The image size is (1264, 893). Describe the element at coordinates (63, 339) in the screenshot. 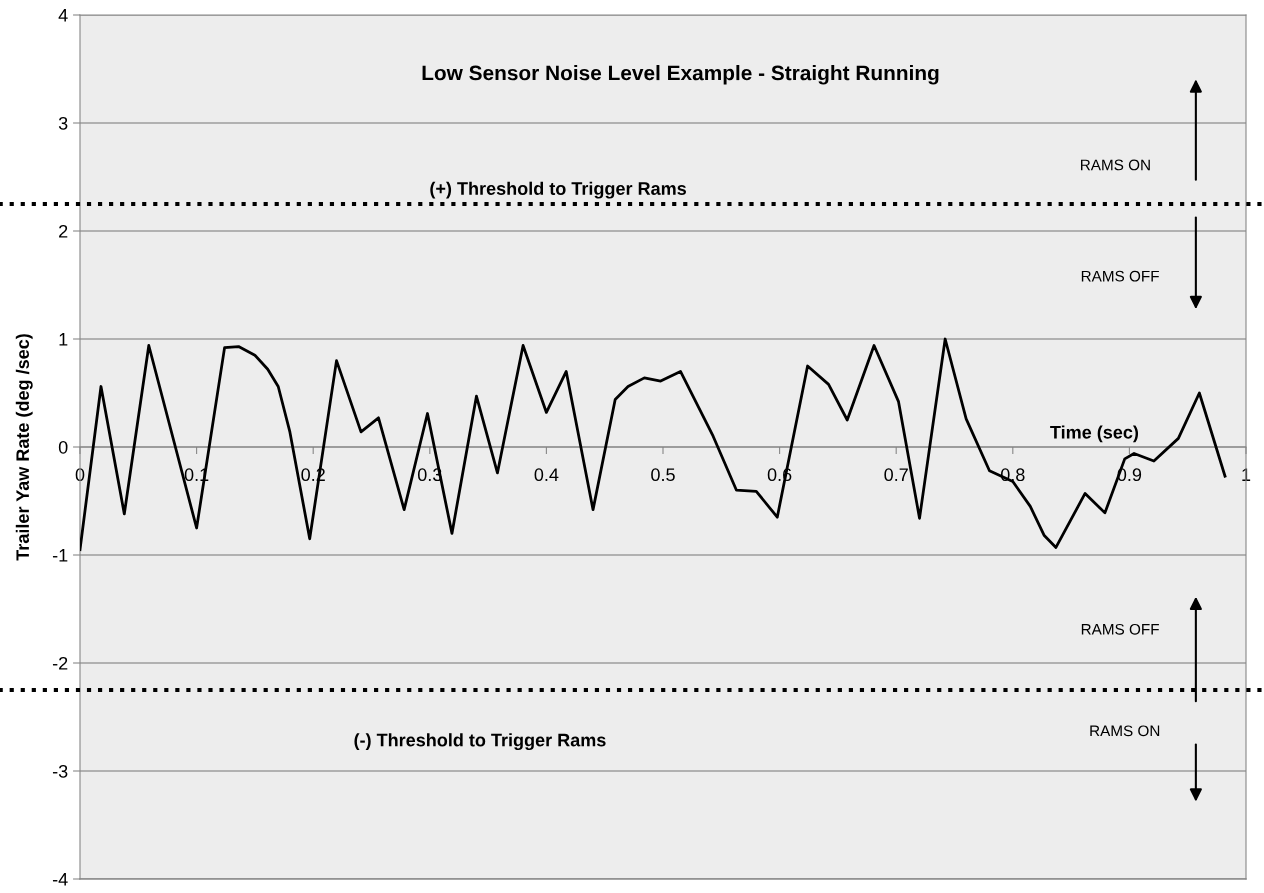

I see `y-tick-label: 1` at that location.